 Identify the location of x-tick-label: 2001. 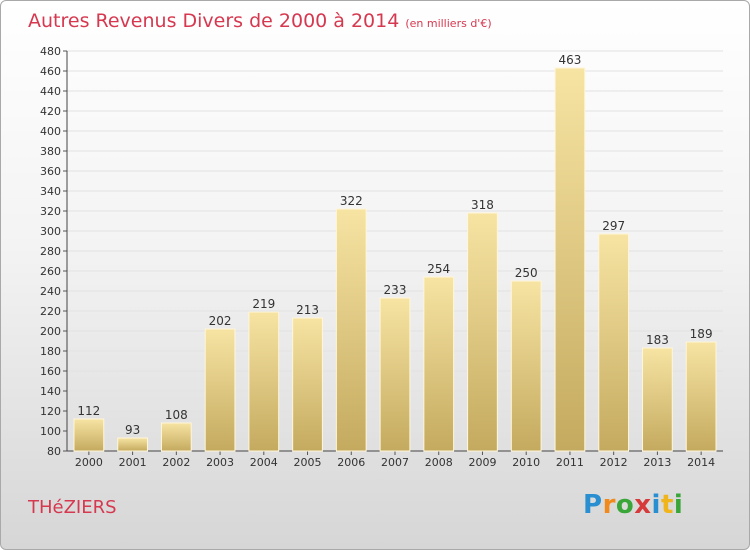
(133, 462).